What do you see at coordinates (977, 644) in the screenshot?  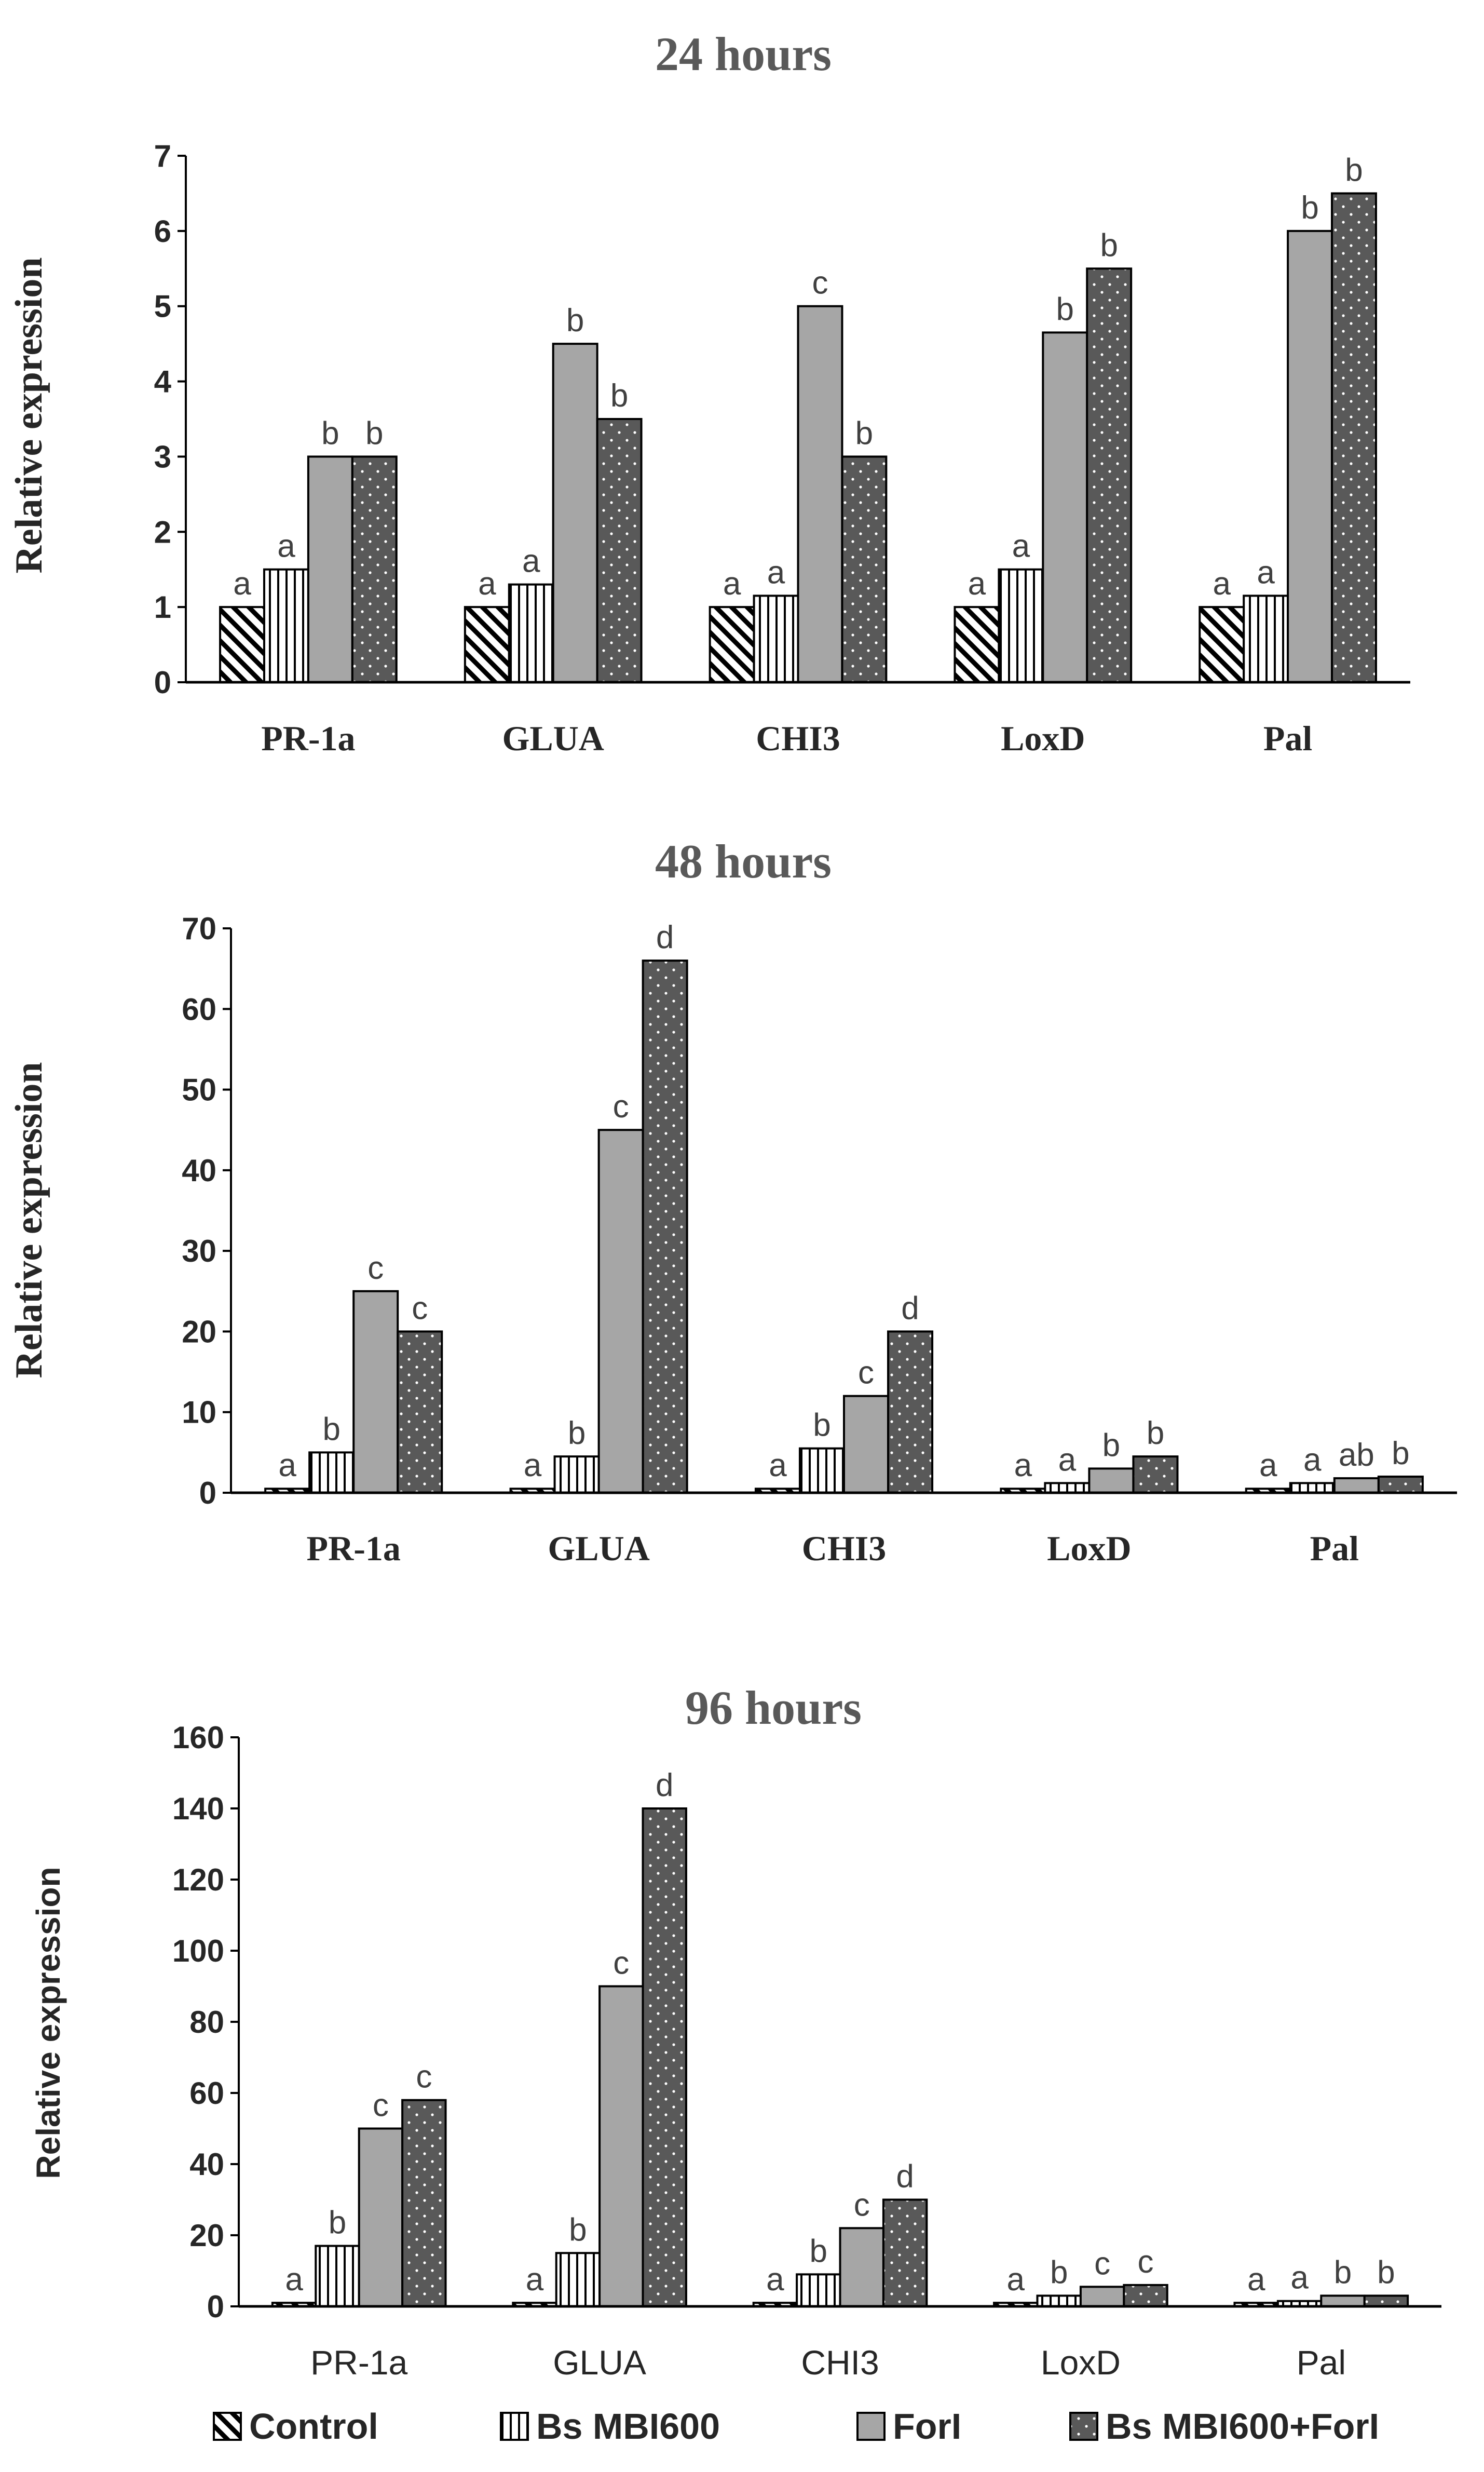 I see `bar-control-loxd` at bounding box center [977, 644].